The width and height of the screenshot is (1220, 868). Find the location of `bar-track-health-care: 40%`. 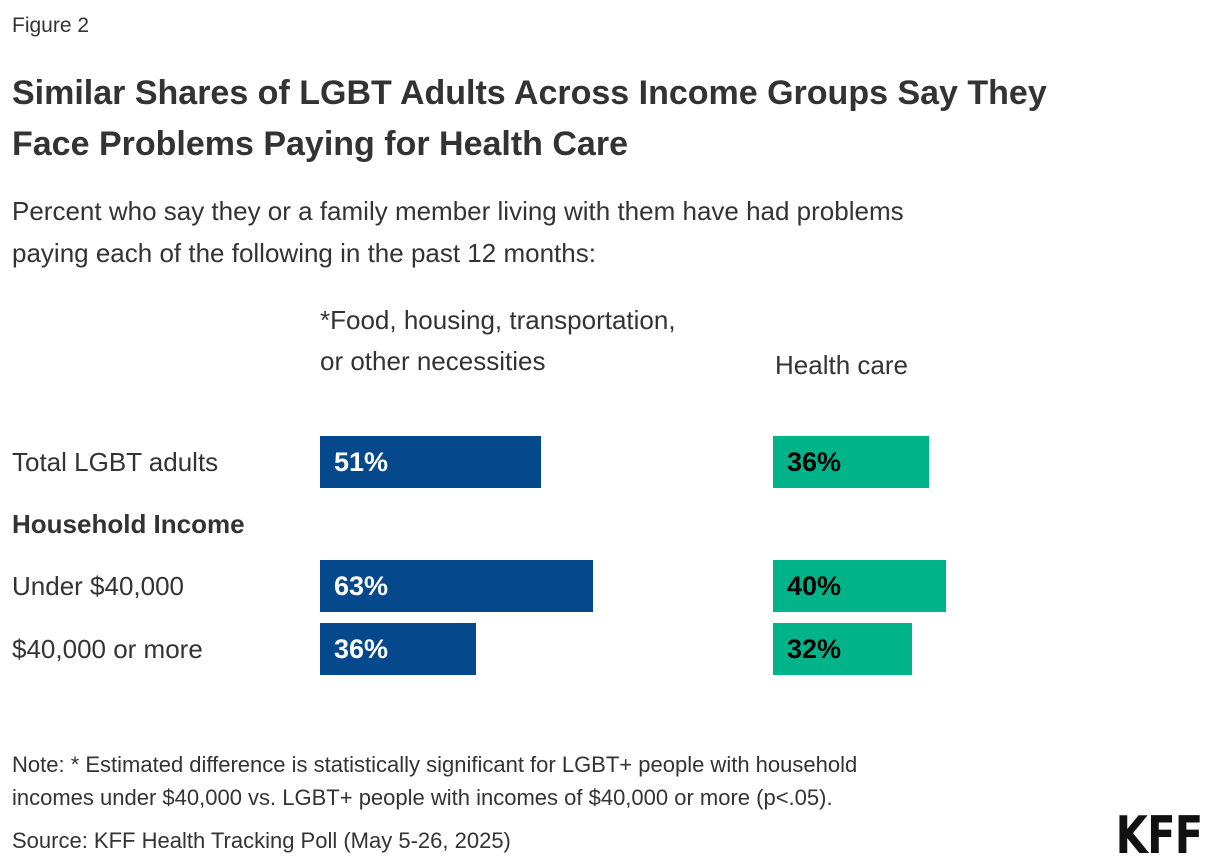

bar-track-health-care: 40% is located at coordinates (996, 586).